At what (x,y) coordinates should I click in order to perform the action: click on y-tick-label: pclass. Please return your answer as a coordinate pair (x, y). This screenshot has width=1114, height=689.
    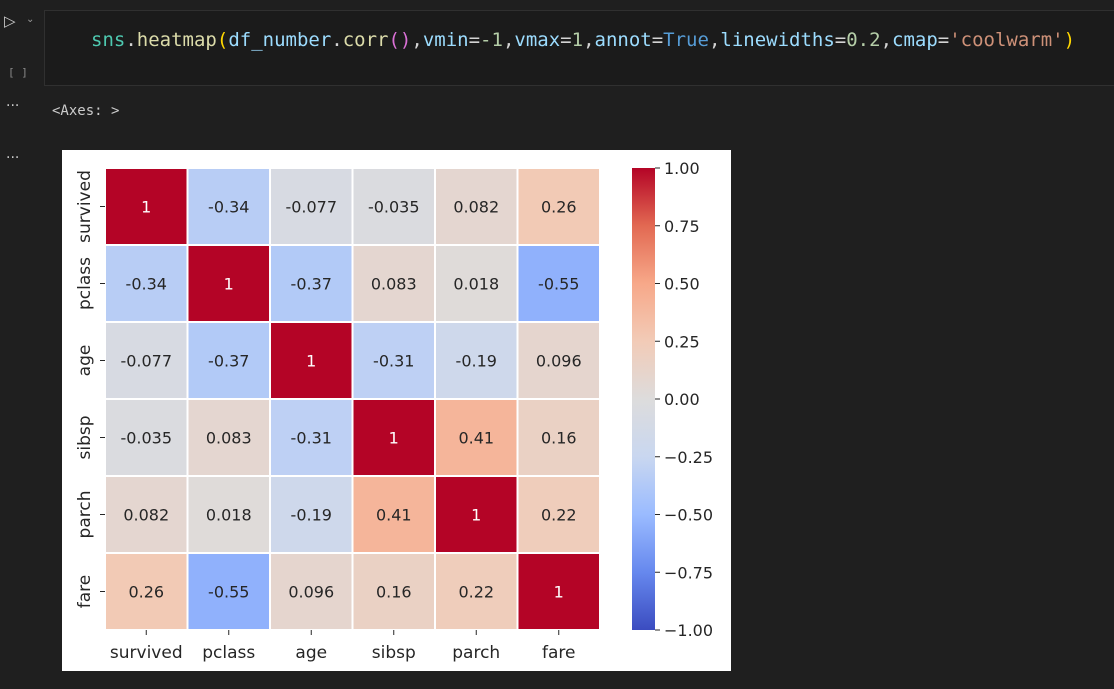
    Looking at the image, I should click on (85, 283).